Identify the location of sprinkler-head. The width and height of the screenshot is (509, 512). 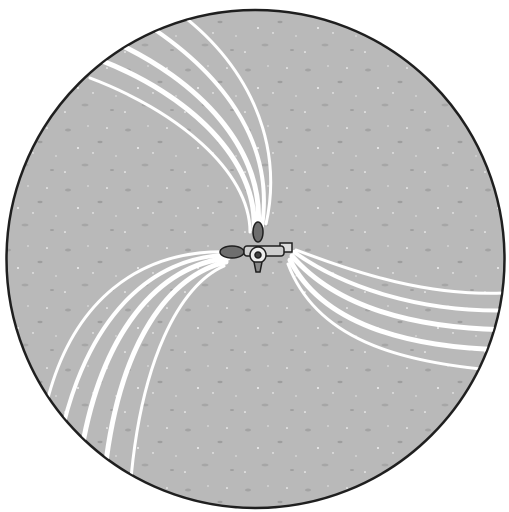
(256, 247).